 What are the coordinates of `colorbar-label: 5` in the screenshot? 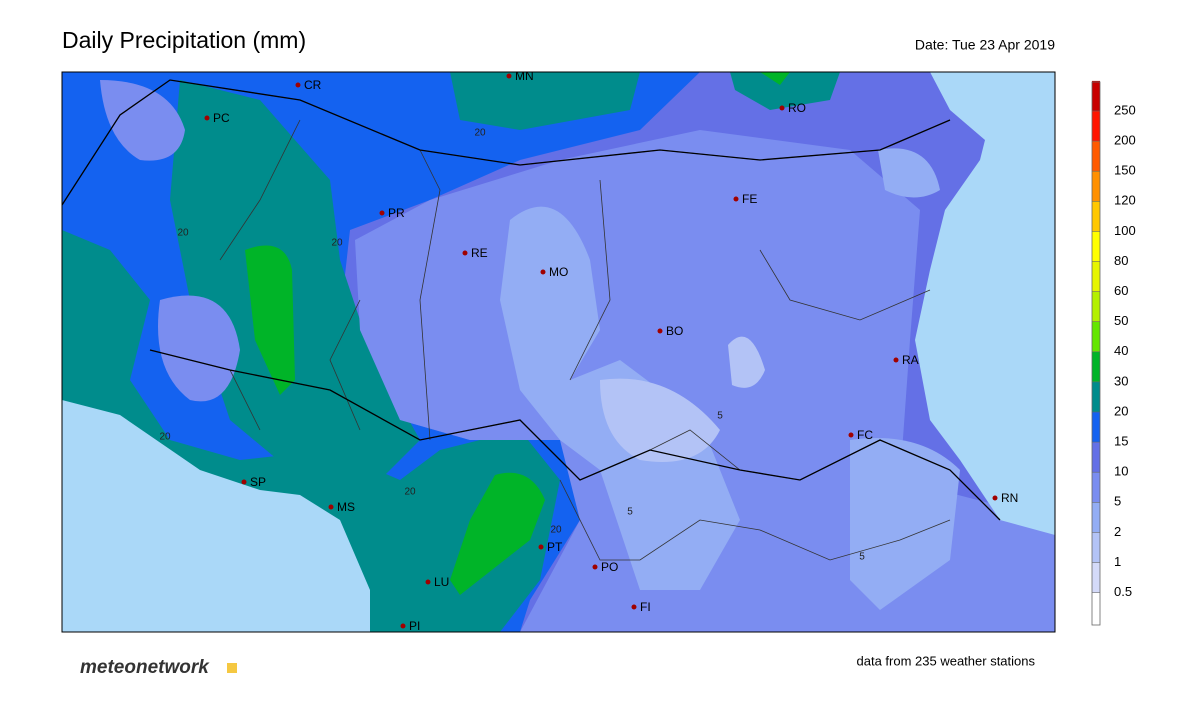 It's located at (1117, 501).